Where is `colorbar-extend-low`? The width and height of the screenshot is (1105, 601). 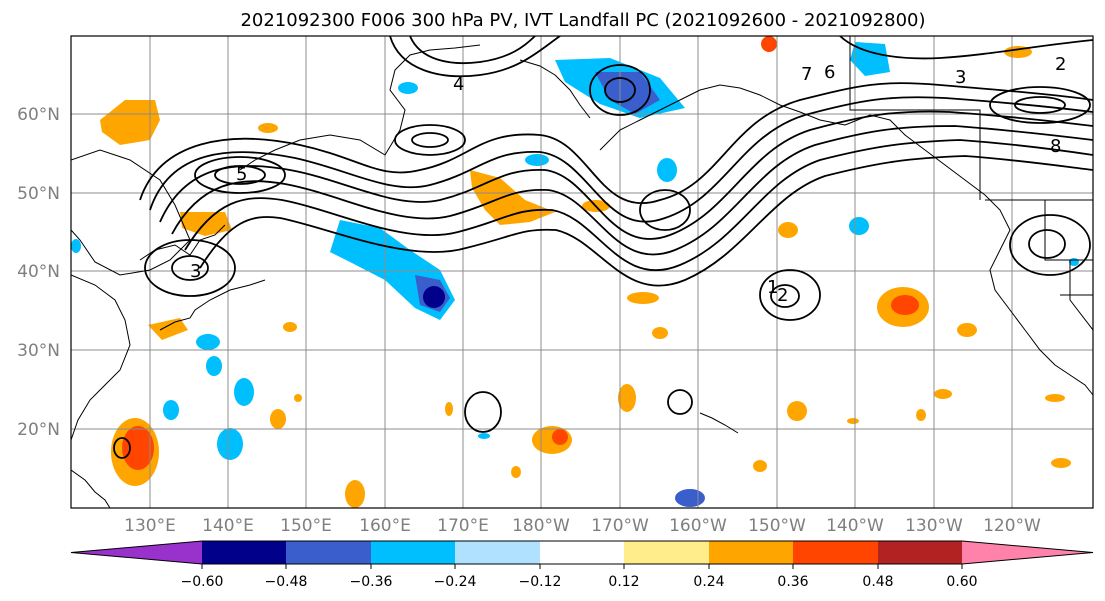 colorbar-extend-low is located at coordinates (136, 552).